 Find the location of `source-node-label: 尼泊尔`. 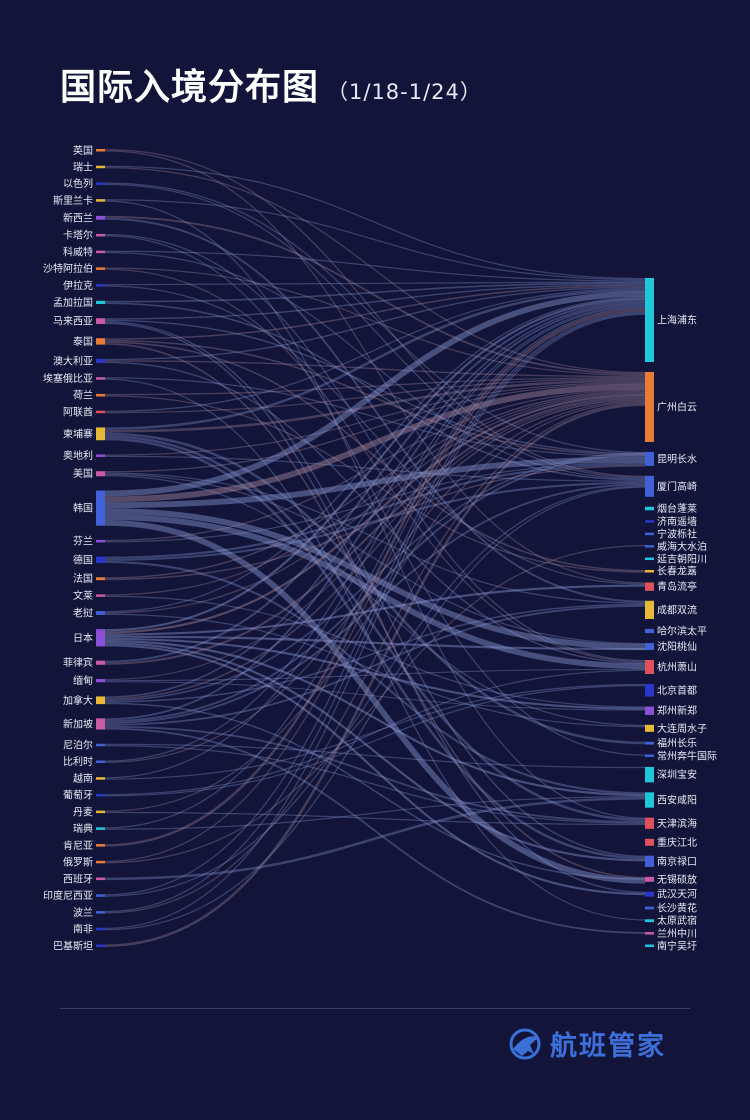

source-node-label: 尼泊尔 is located at coordinates (78, 745).